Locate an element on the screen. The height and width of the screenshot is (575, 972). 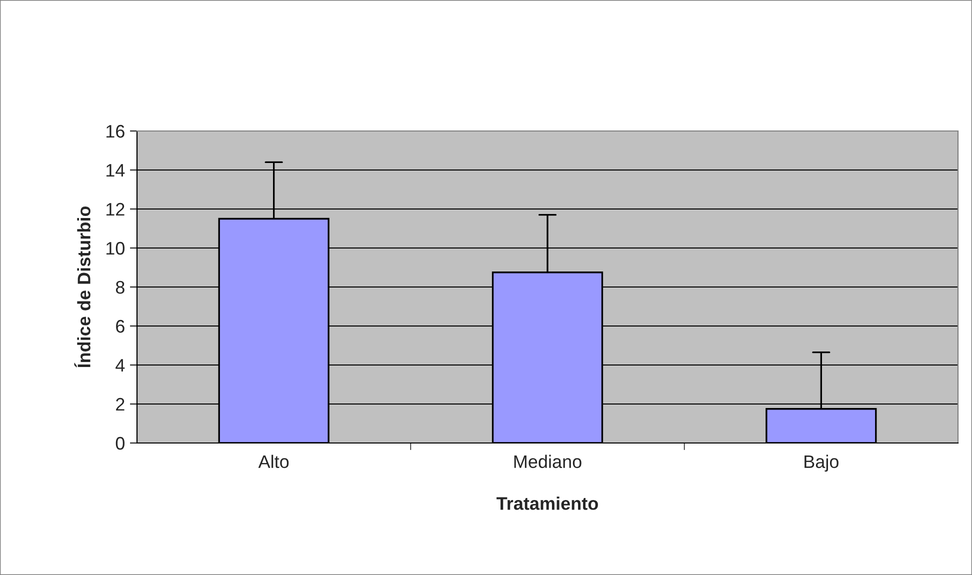
x-tick-label: Bajo is located at coordinates (821, 463).